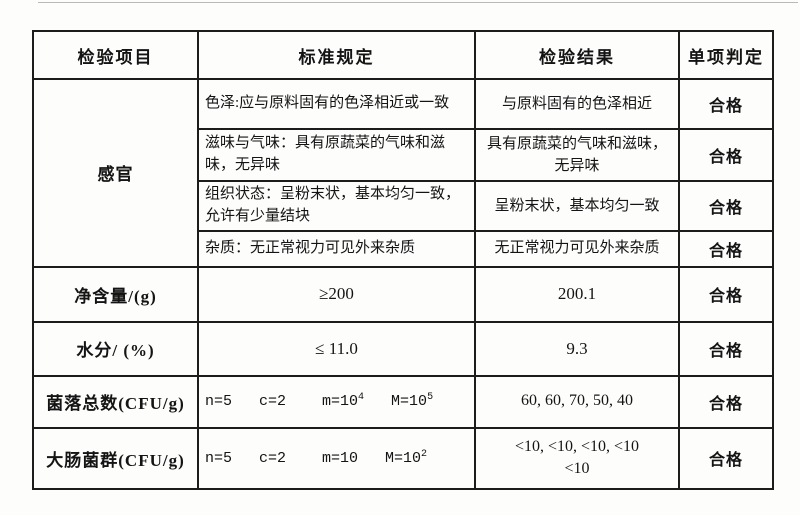 This screenshot has height=515, width=800. I want to click on header-row: 检验项目 标准规定 检验结果 单项判定, so click(403, 55).